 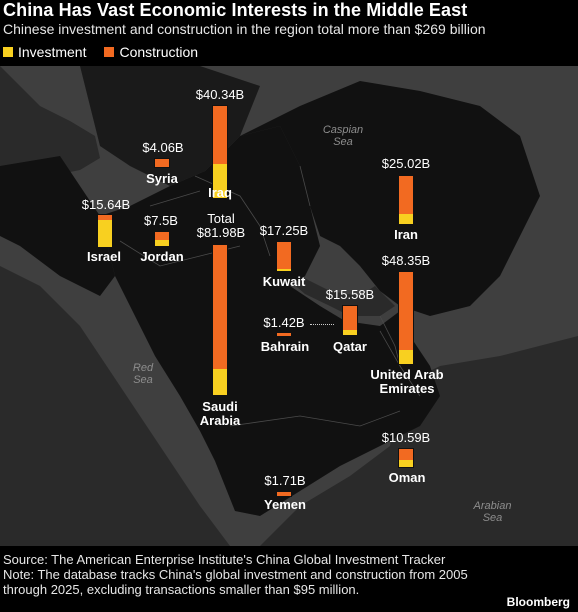 I want to click on bar-yemen, so click(x=284, y=494).